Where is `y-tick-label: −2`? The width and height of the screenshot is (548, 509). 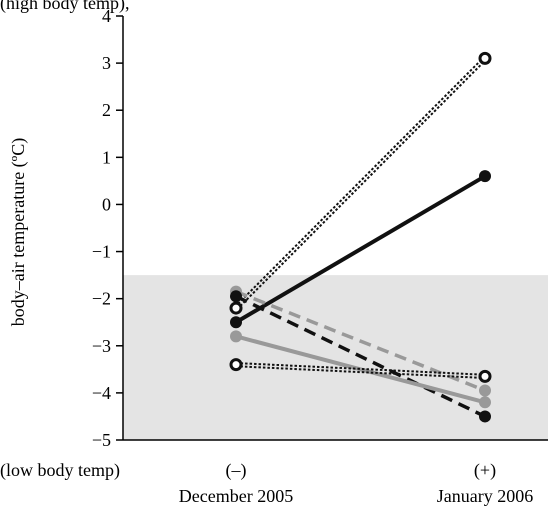 y-tick-label: −2 is located at coordinates (101, 299).